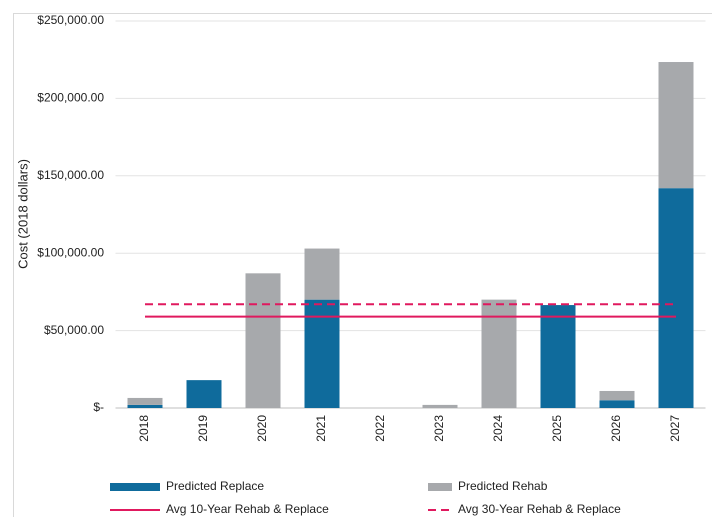  Describe the element at coordinates (70, 98) in the screenshot. I see `y-tick-label: $200,000.00` at that location.